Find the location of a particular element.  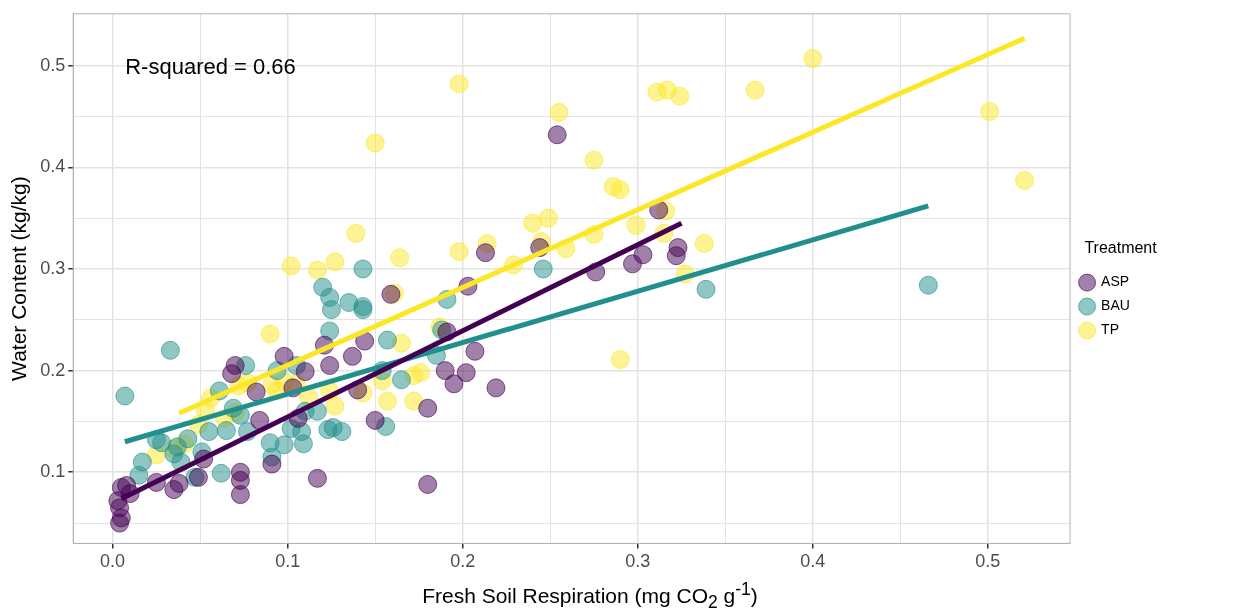

y-tick-label: 0.2 is located at coordinates (53, 369).